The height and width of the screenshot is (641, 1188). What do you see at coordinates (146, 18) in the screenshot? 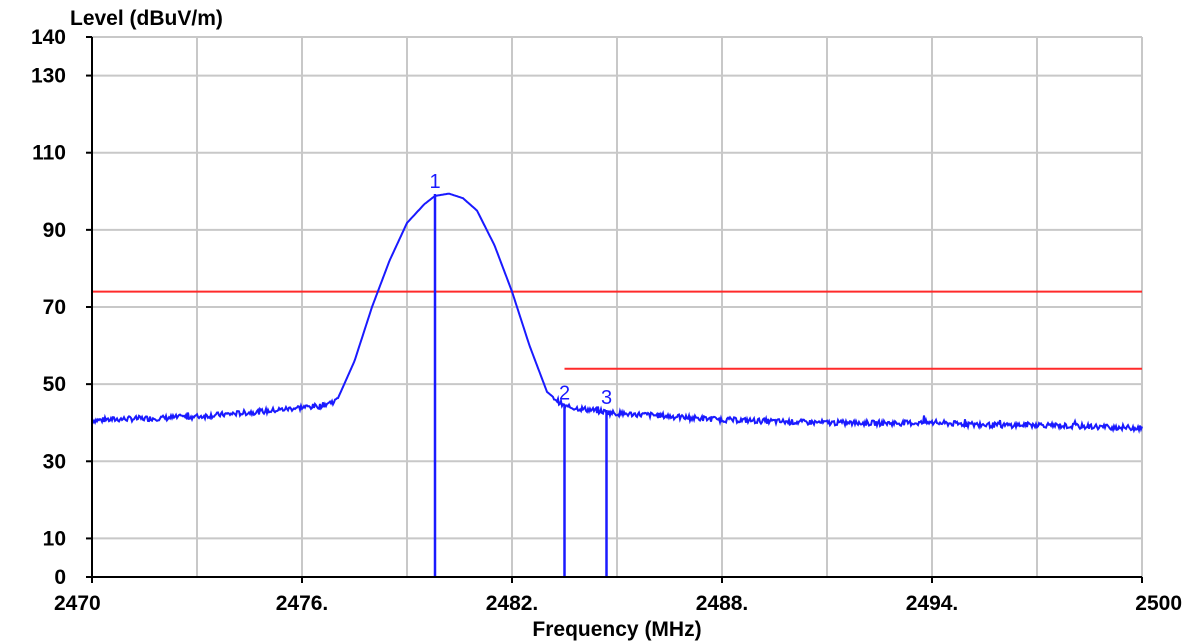
I see `y-axis-title: Level (dBuV/m)` at bounding box center [146, 18].